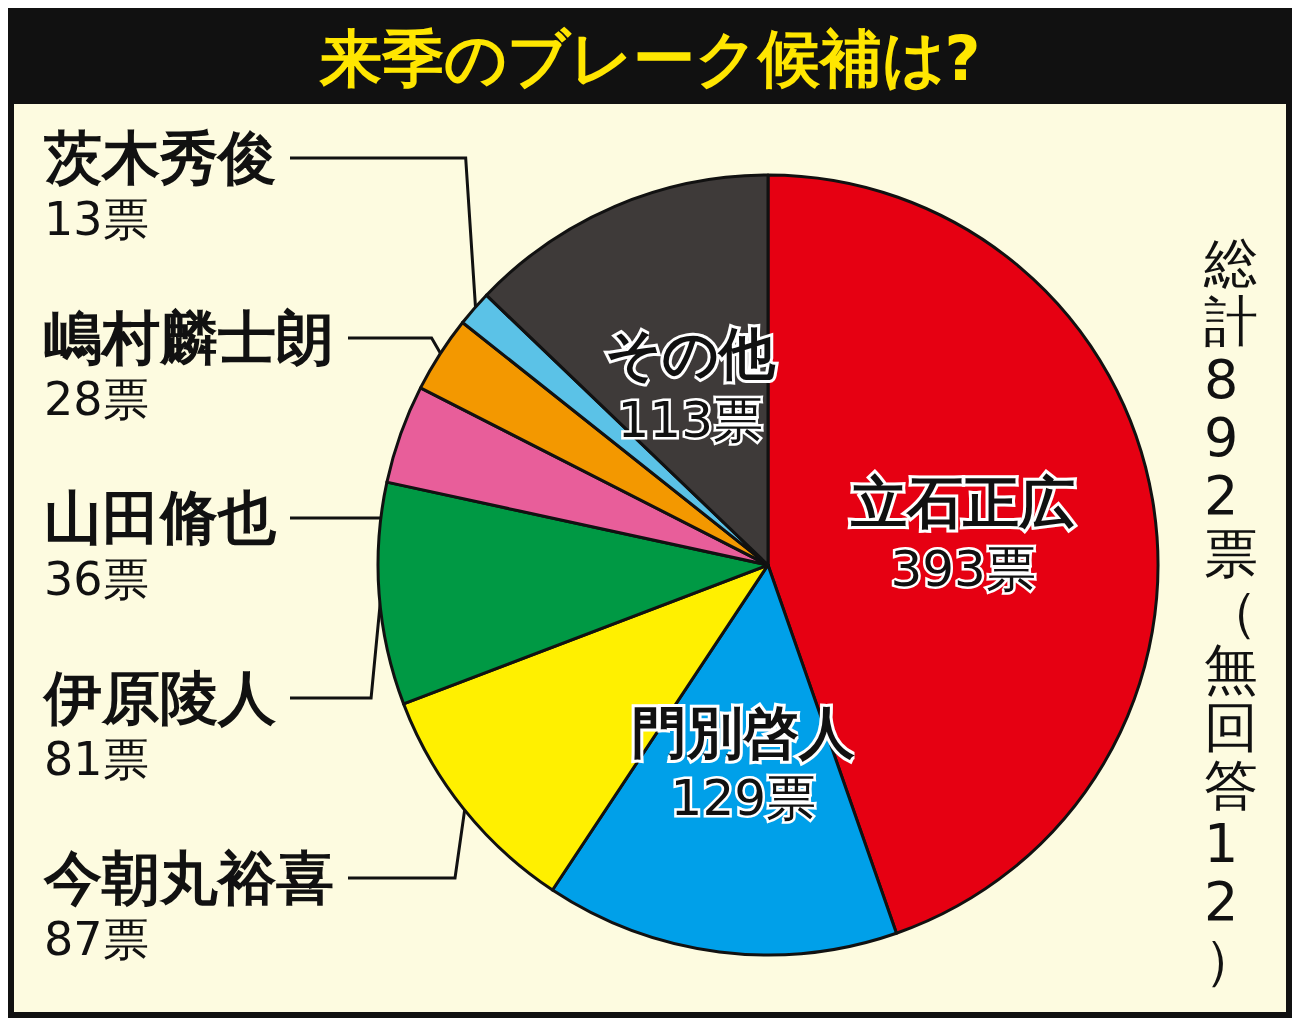 This screenshot has width=1300, height=1026. Describe the element at coordinates (188, 878) in the screenshot. I see `slice-label: 今朝丸裕喜` at that location.